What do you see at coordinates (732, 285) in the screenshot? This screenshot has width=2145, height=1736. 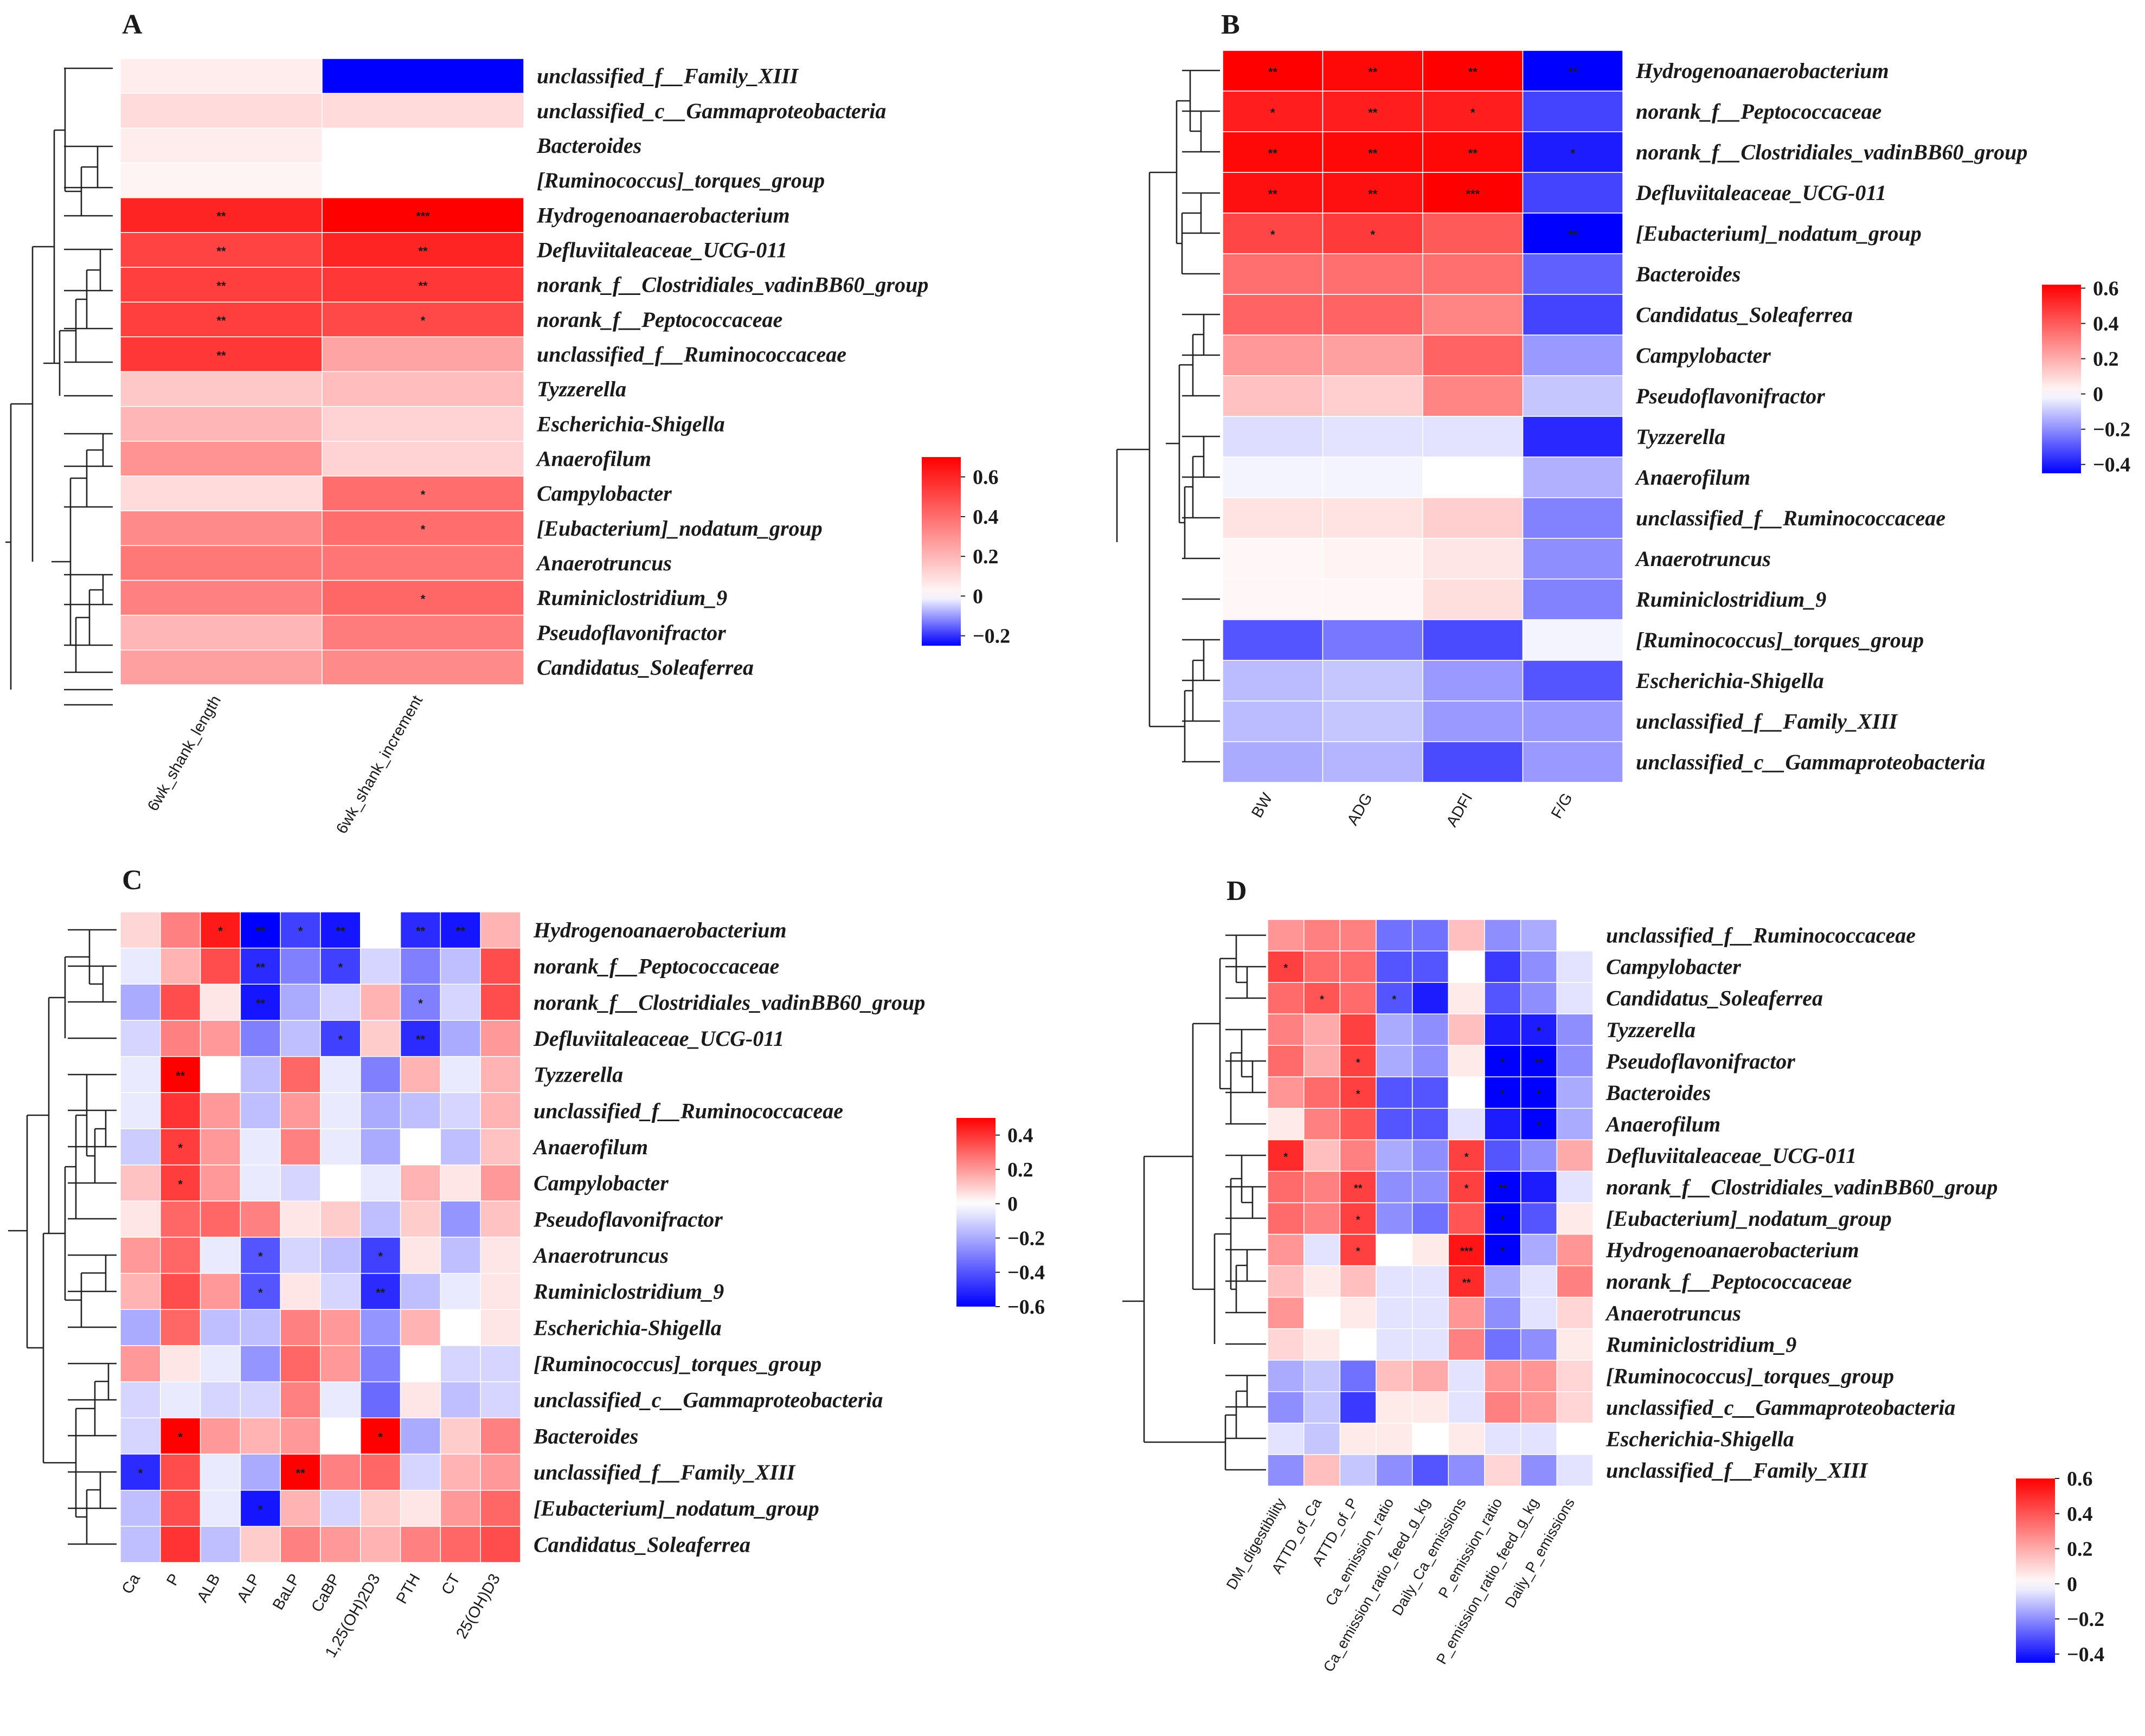 I see `row-label: norank_f__Clostridiales_vadinBB60_group` at bounding box center [732, 285].